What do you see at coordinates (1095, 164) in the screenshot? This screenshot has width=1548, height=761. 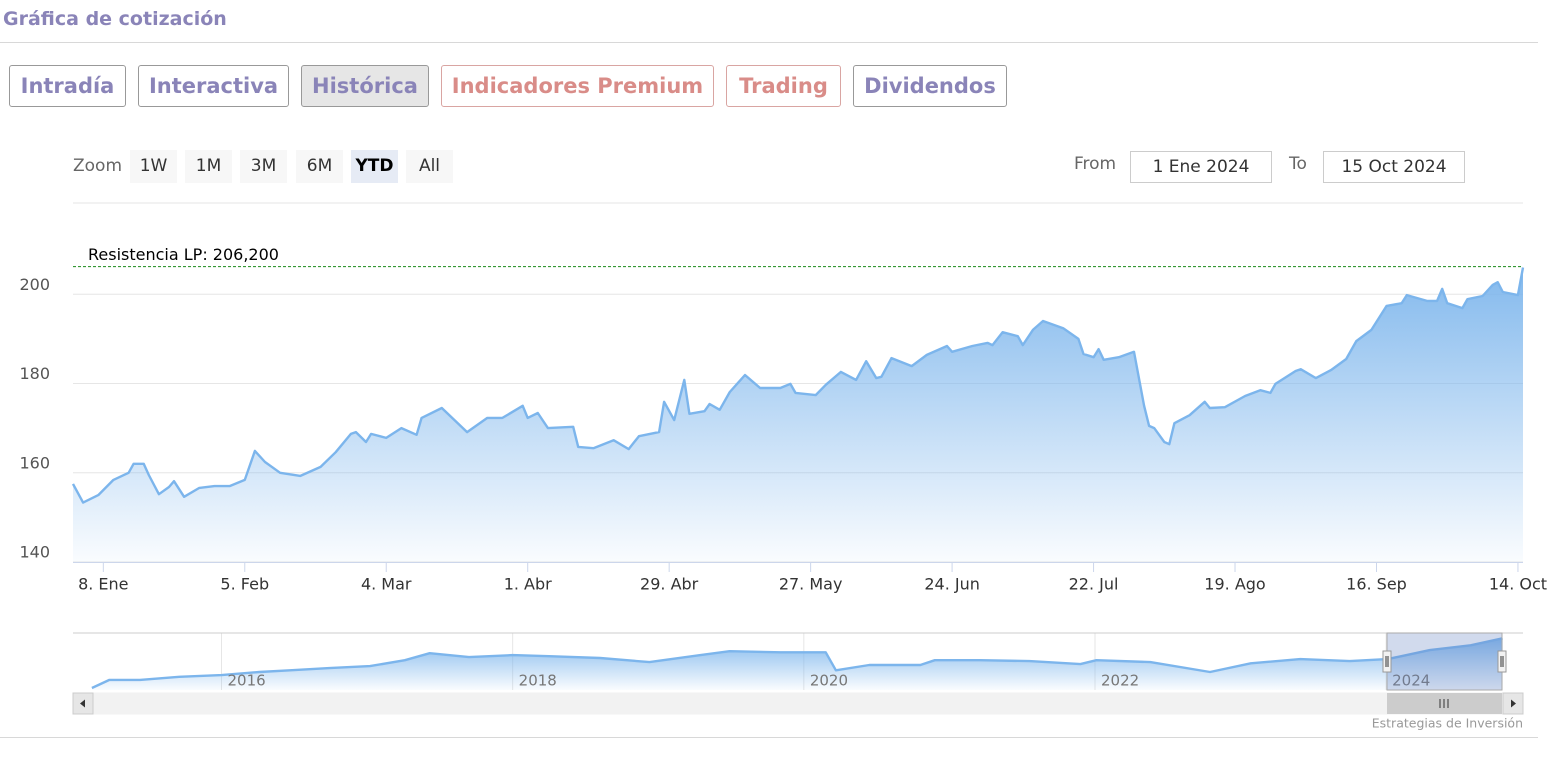 I see `from-label: From` at bounding box center [1095, 164].